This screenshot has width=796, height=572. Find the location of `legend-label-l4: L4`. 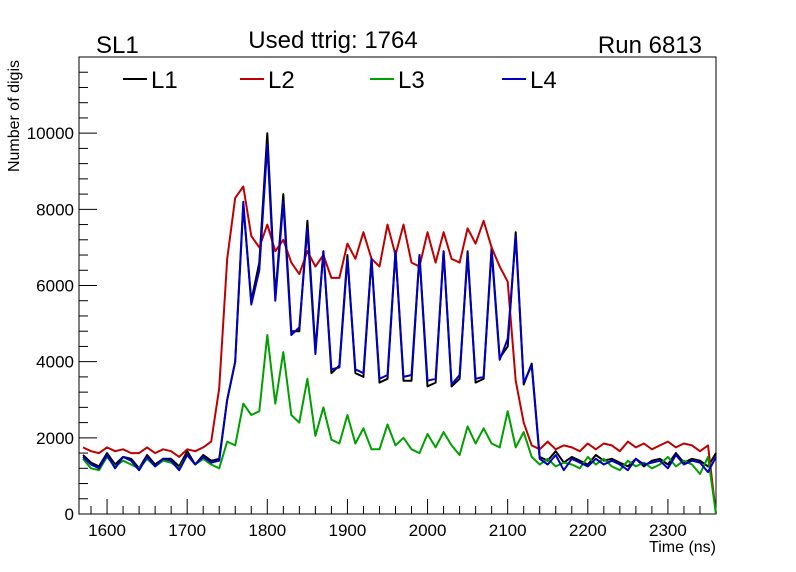

legend-label-l4: L4 is located at coordinates (543, 80).